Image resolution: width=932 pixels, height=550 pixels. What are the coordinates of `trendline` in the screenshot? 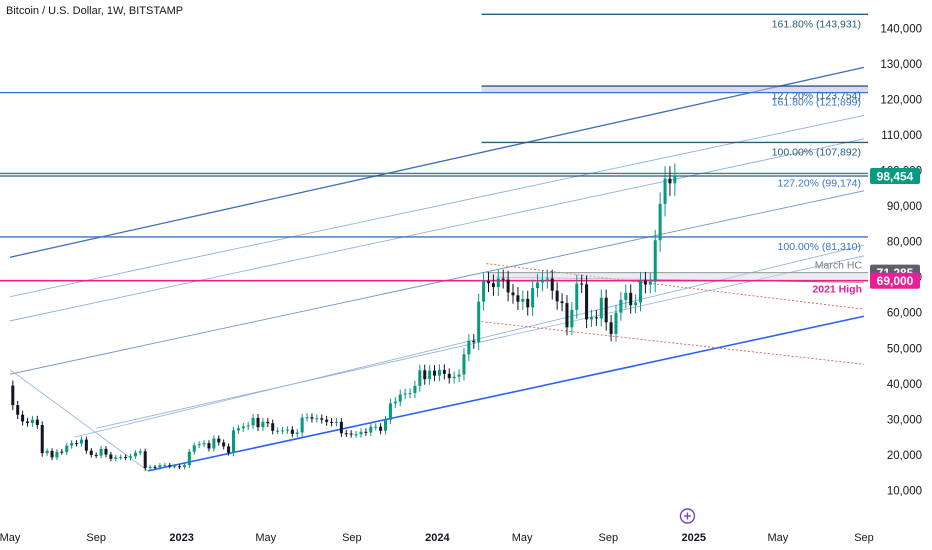 It's located at (675, 286).